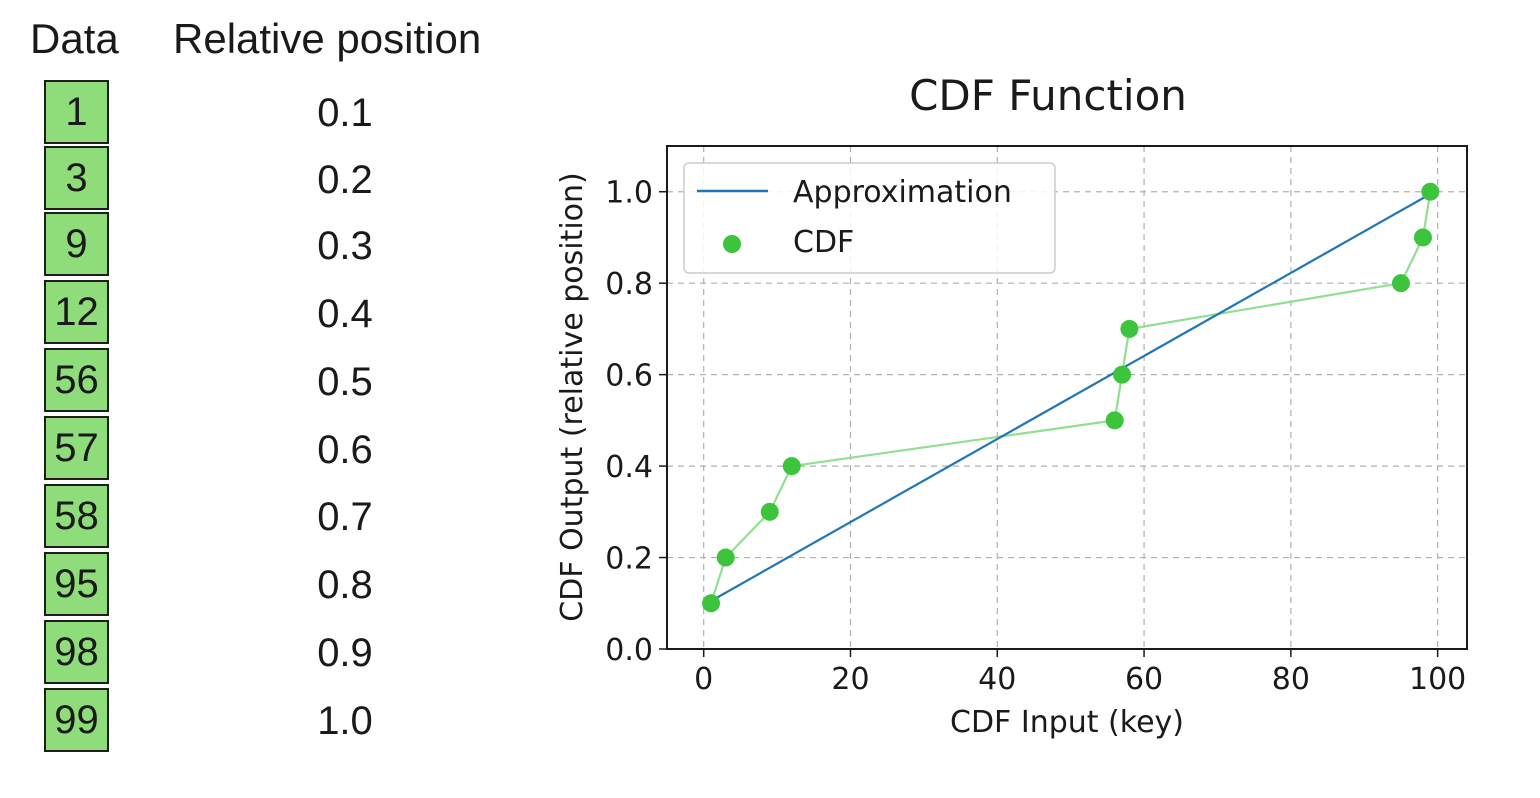 The image size is (1540, 798). I want to click on x-tick-label: 0, so click(703, 679).